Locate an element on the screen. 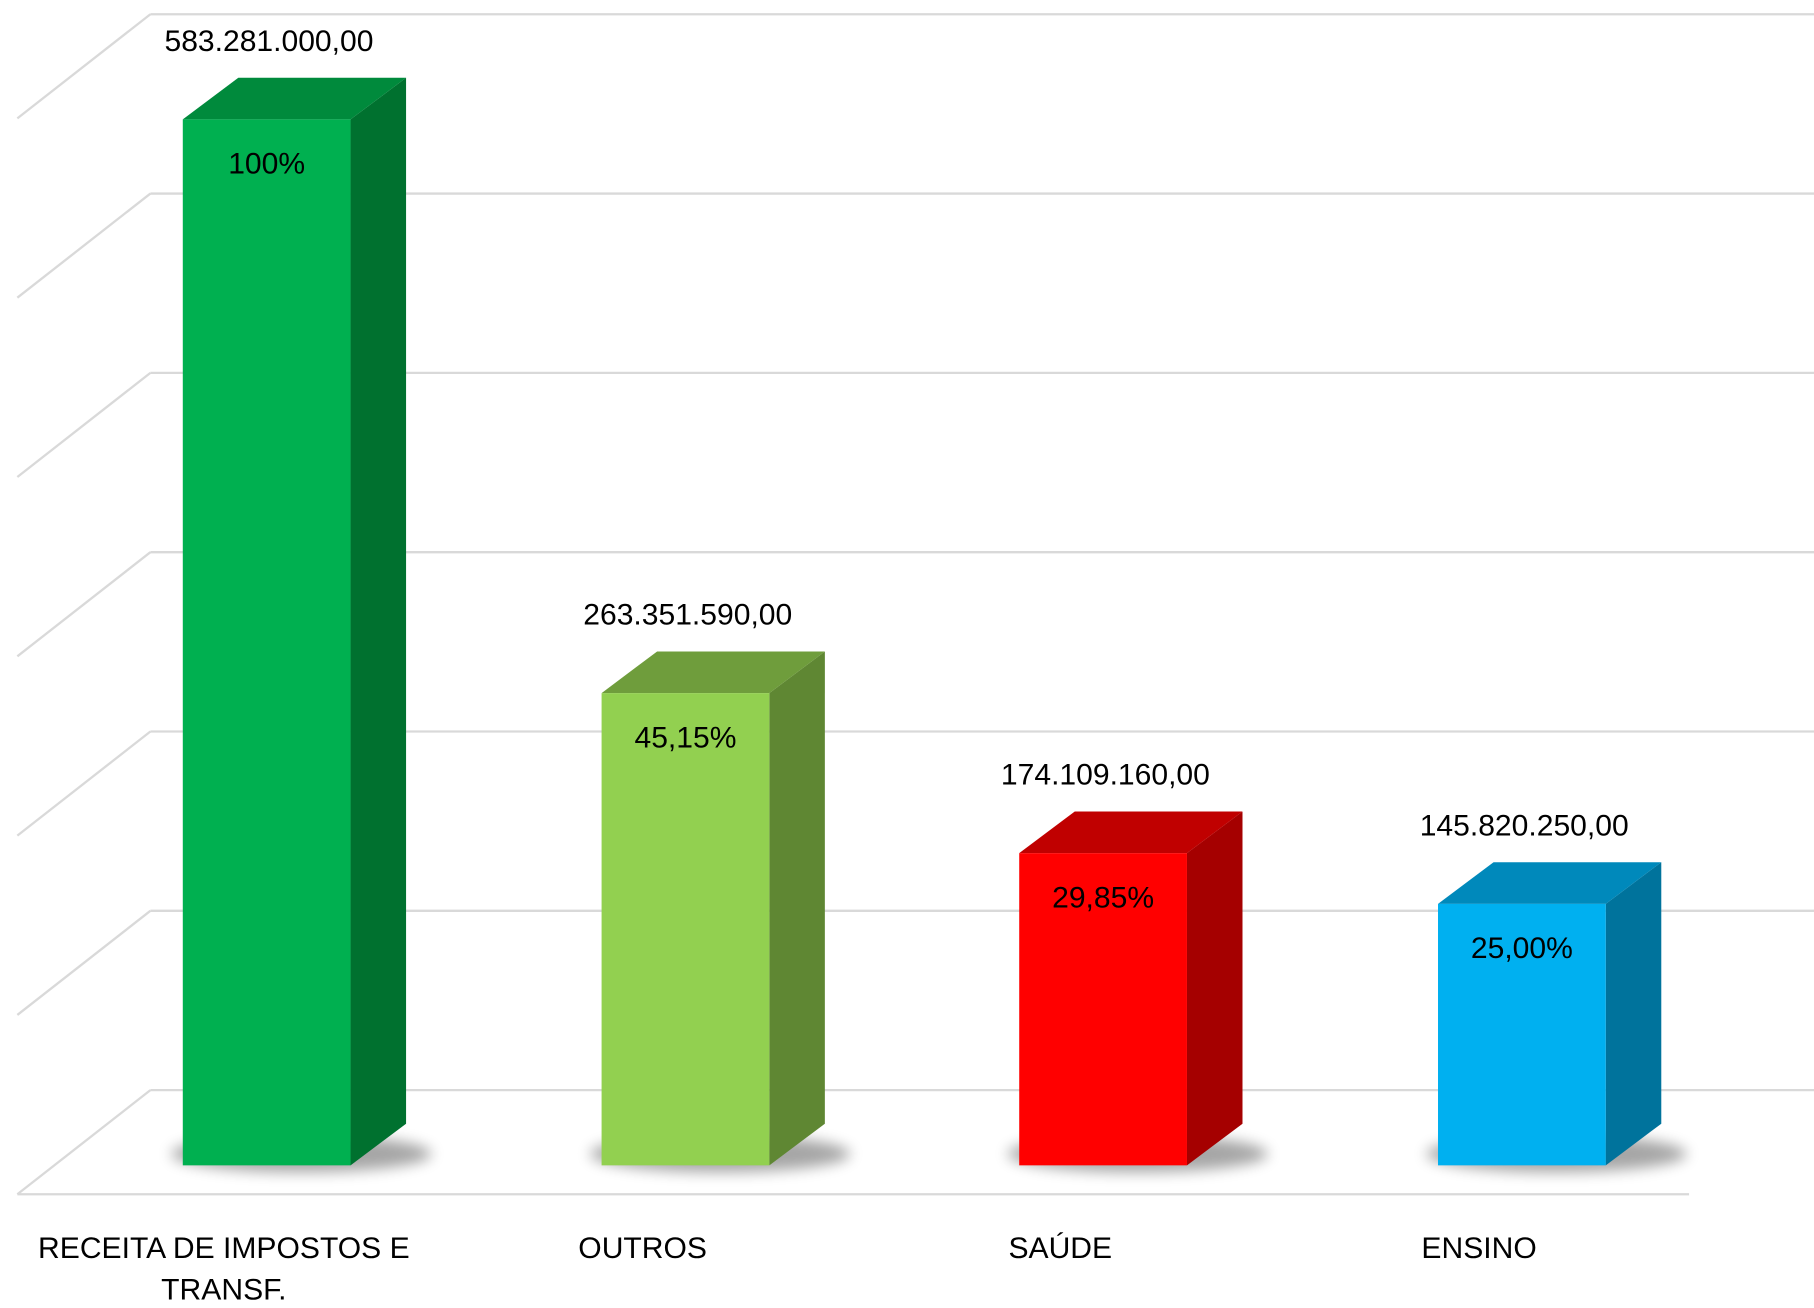 This screenshot has height=1308, width=1814. value-label: 145.820.250,00 is located at coordinates (1524, 825).